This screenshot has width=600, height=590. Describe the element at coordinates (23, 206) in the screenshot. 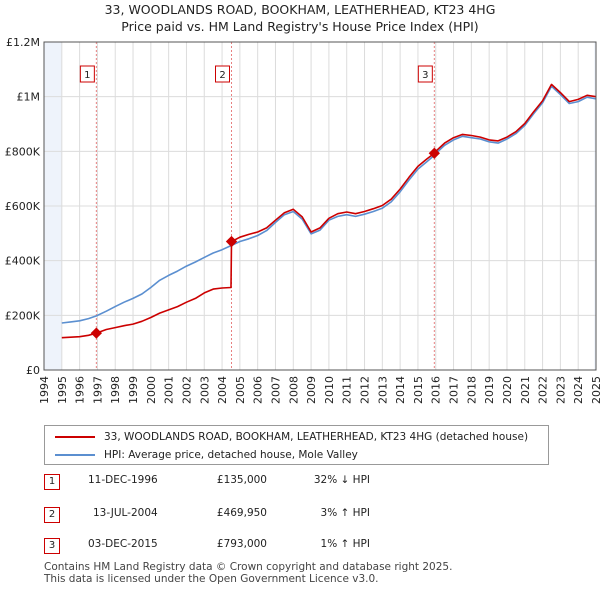

I see `y-tick-label: £600K` at that location.